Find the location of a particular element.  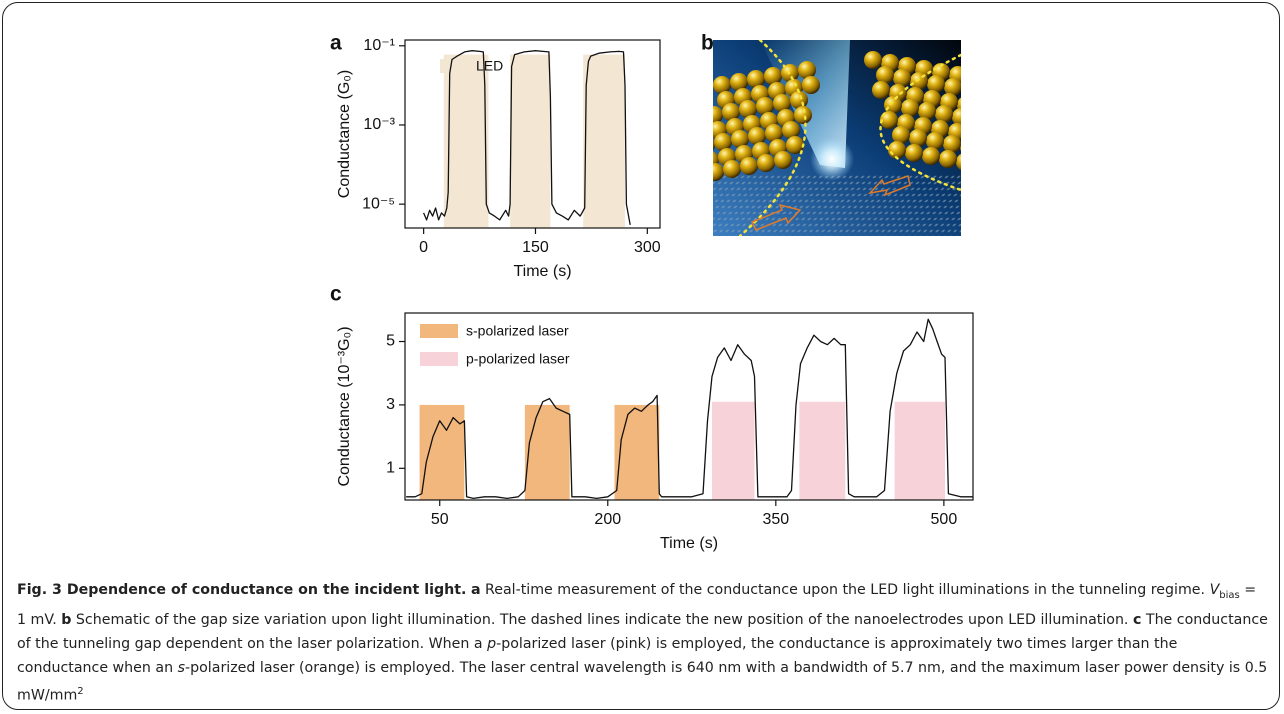

caption-run: a is located at coordinates (475, 590).